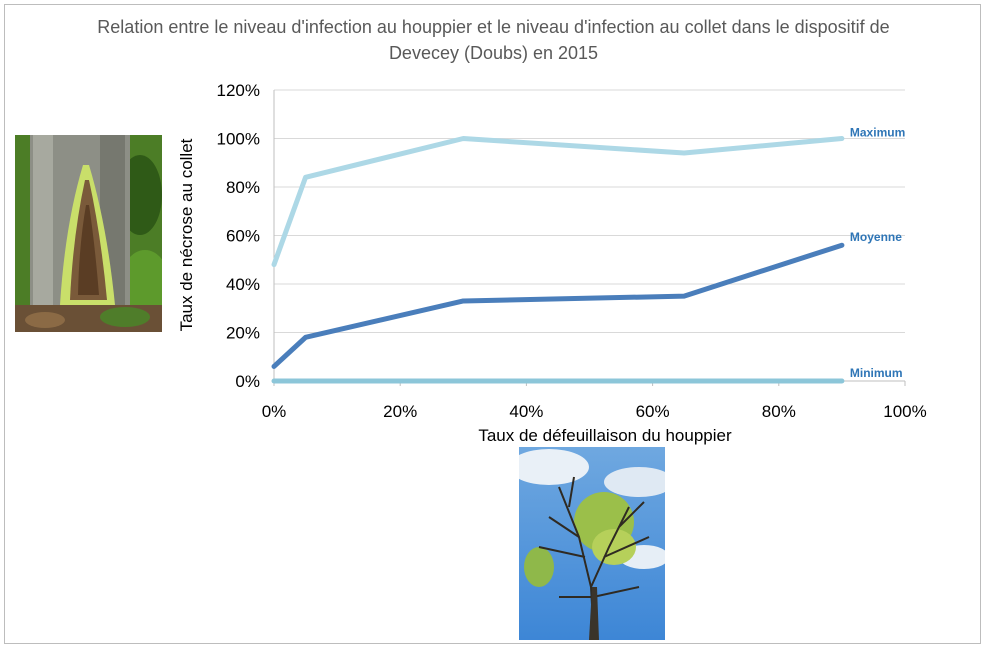 This screenshot has width=987, height=650. What do you see at coordinates (877, 133) in the screenshot?
I see `series-label-maximum: Maximum` at bounding box center [877, 133].